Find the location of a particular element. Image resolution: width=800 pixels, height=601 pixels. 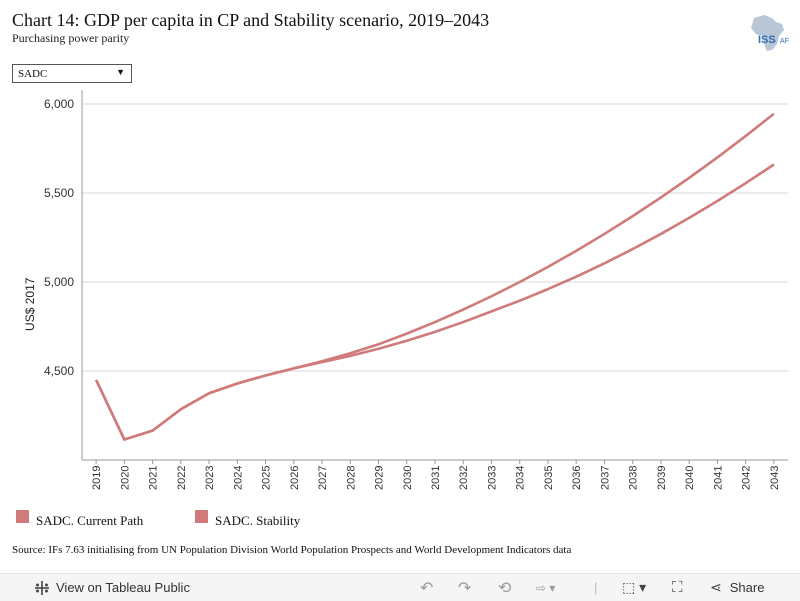

share-label: Share is located at coordinates (747, 587).